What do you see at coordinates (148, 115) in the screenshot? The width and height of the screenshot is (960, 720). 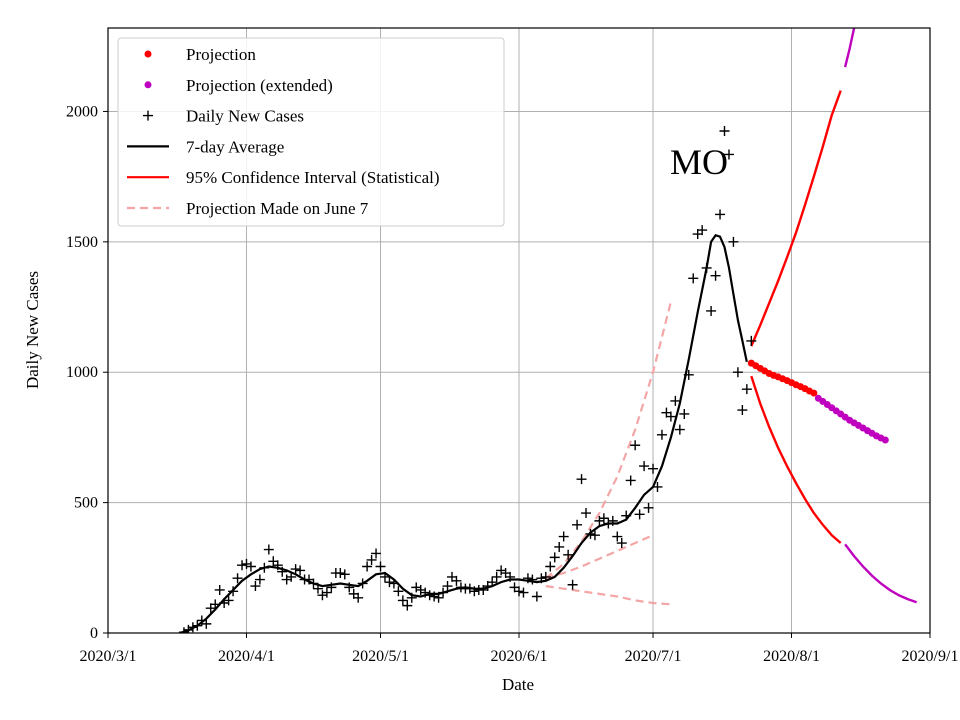 I see `legend-swatch-plus` at bounding box center [148, 115].